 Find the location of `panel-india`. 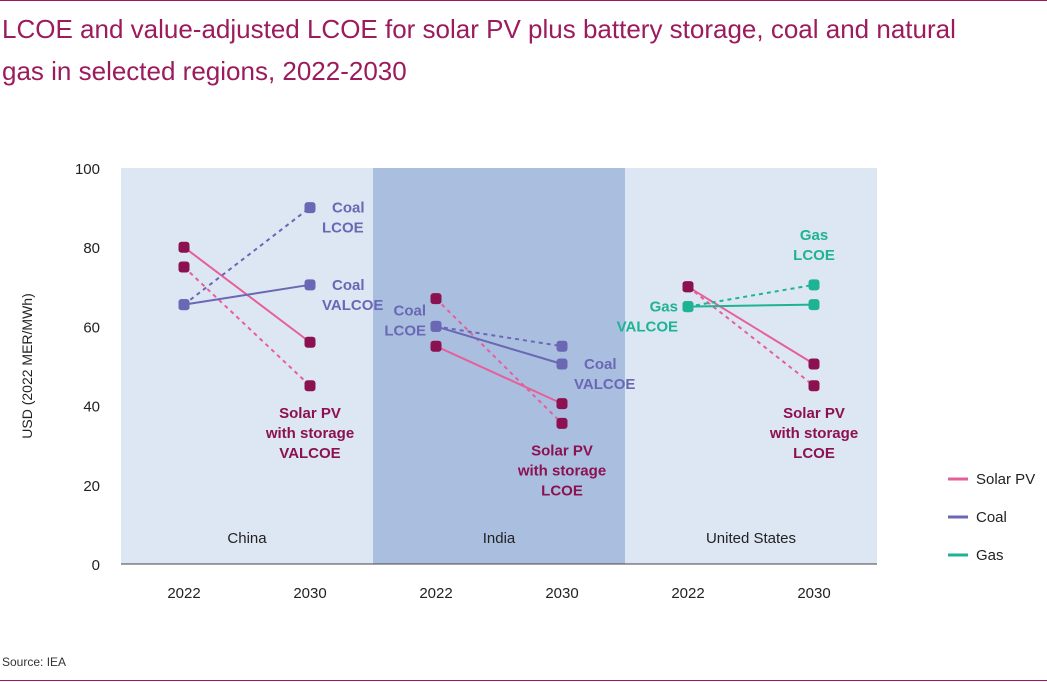

panel-india is located at coordinates (499, 366).